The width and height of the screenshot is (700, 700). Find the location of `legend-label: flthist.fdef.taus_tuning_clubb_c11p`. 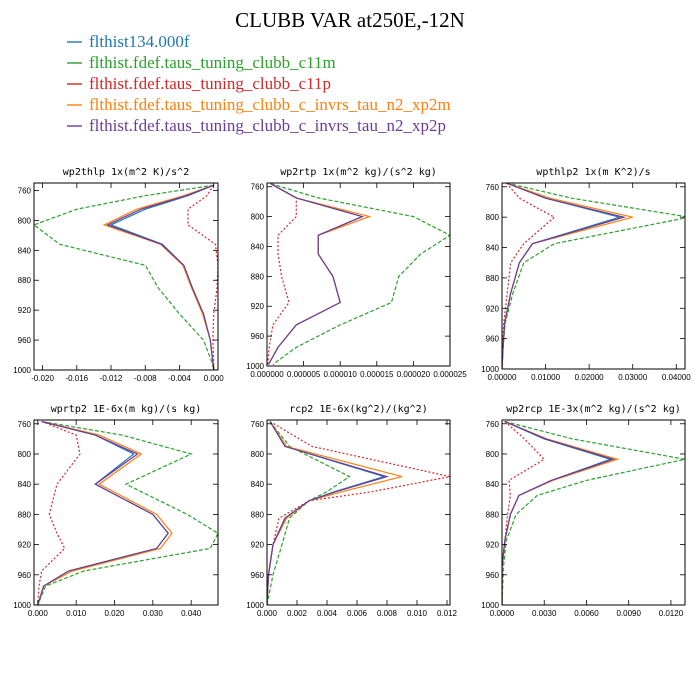

legend-label: flthist.fdef.taus_tuning_clubb_c11p is located at coordinates (210, 83).